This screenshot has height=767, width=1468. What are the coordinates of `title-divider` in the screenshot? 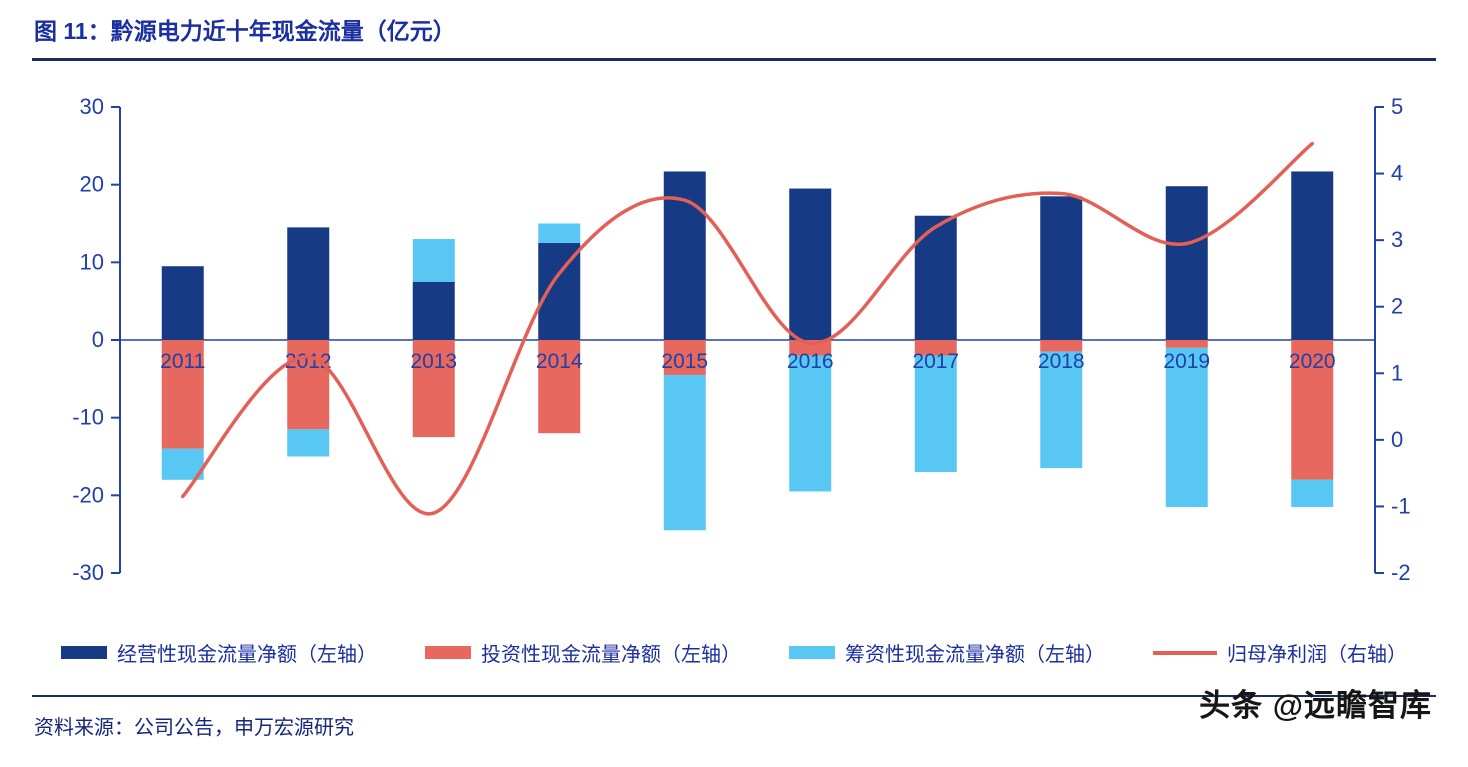 It's located at (734, 59).